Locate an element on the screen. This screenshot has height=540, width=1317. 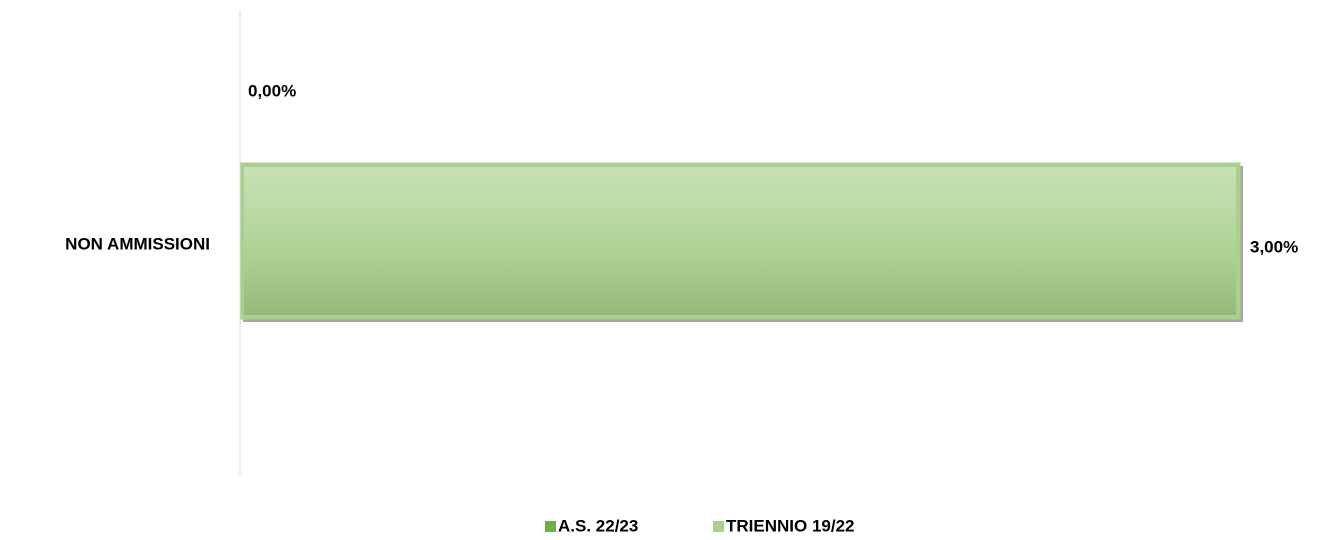
category-label: NON AMMISSIONI is located at coordinates (137, 243).